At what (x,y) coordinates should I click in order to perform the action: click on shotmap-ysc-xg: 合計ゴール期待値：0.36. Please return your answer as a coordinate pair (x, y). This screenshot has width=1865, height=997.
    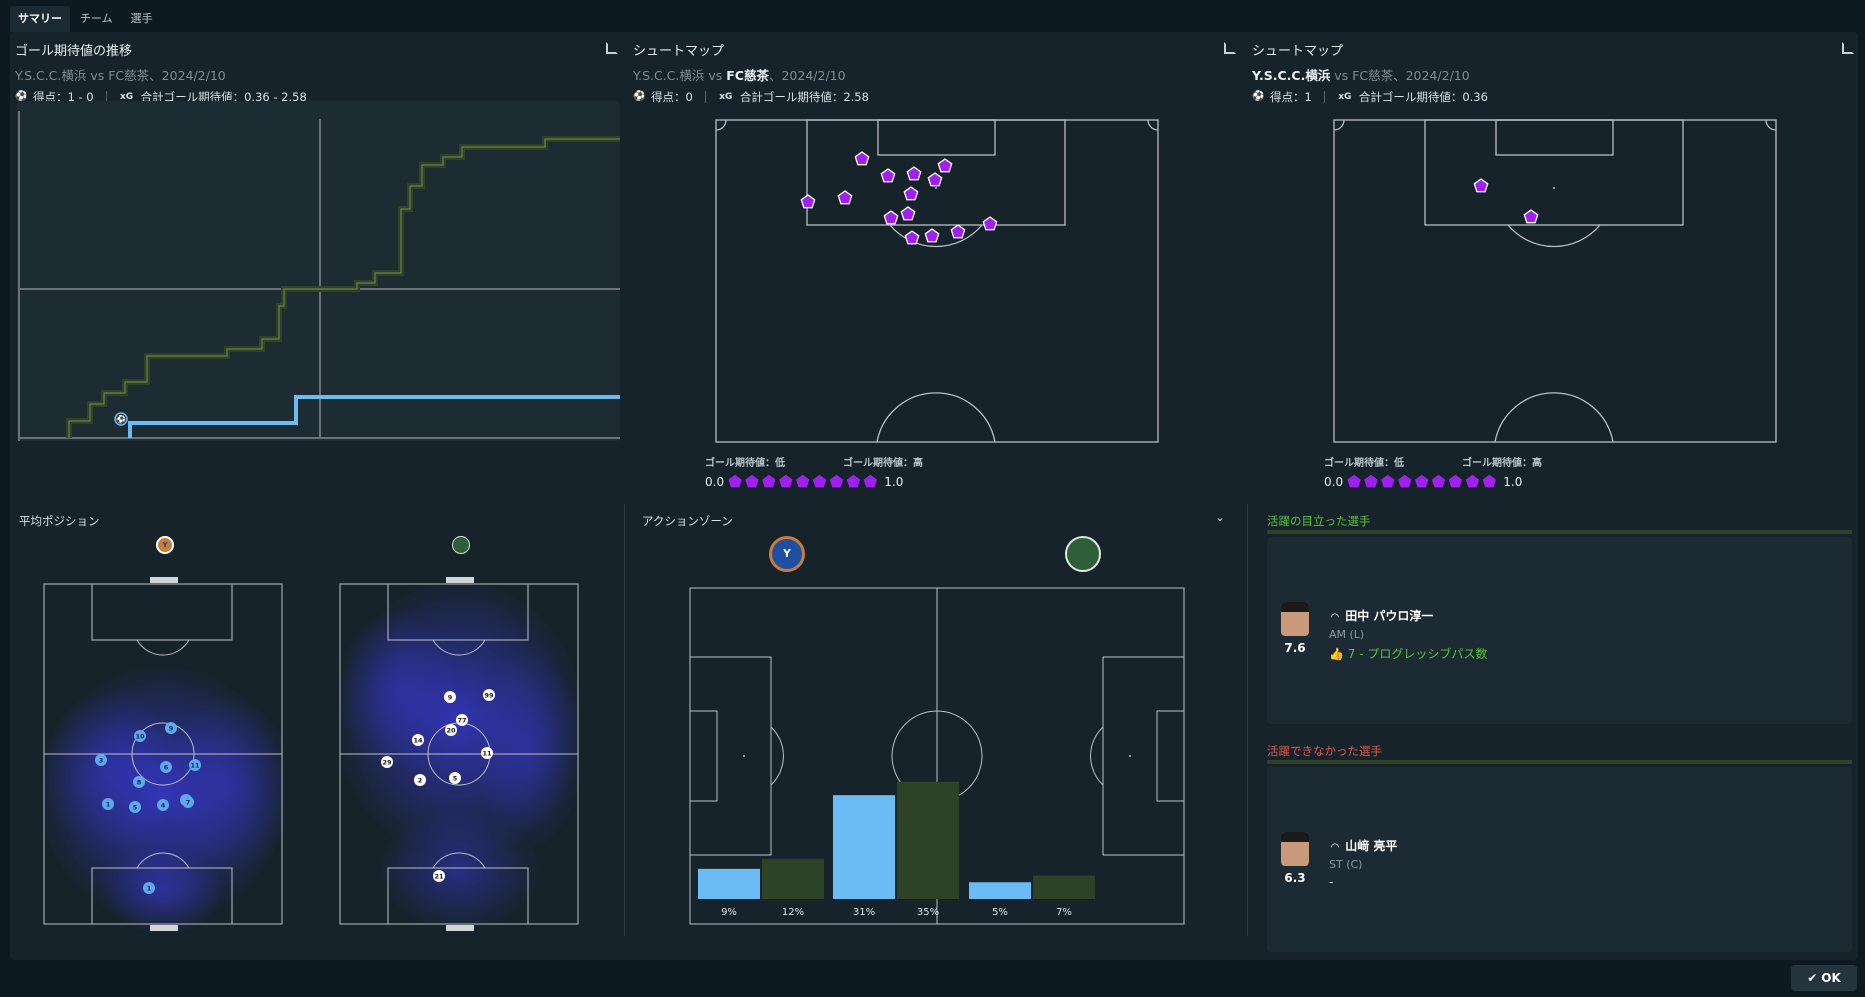
    Looking at the image, I should click on (1423, 97).